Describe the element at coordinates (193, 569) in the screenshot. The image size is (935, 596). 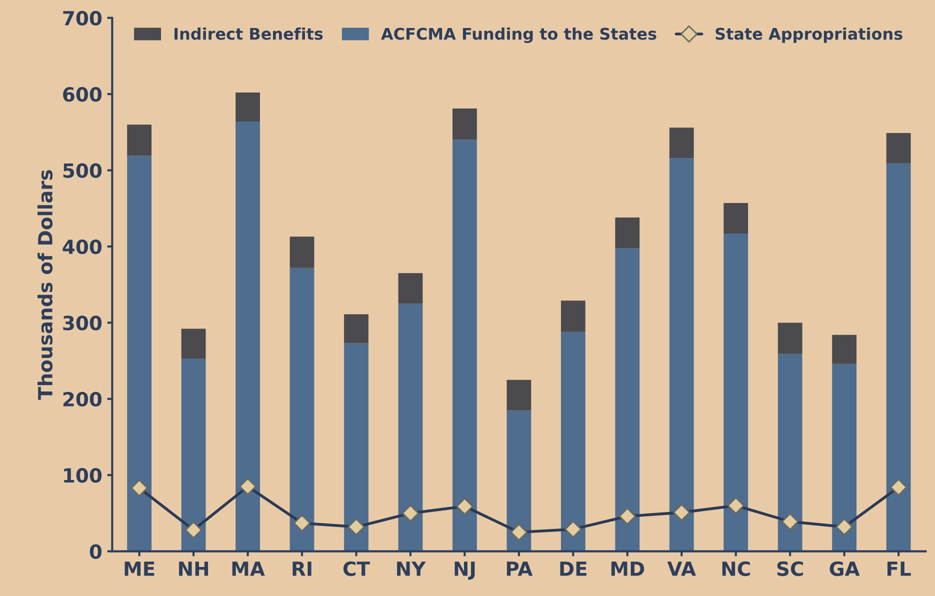
I see `x-tick-label: NH` at that location.